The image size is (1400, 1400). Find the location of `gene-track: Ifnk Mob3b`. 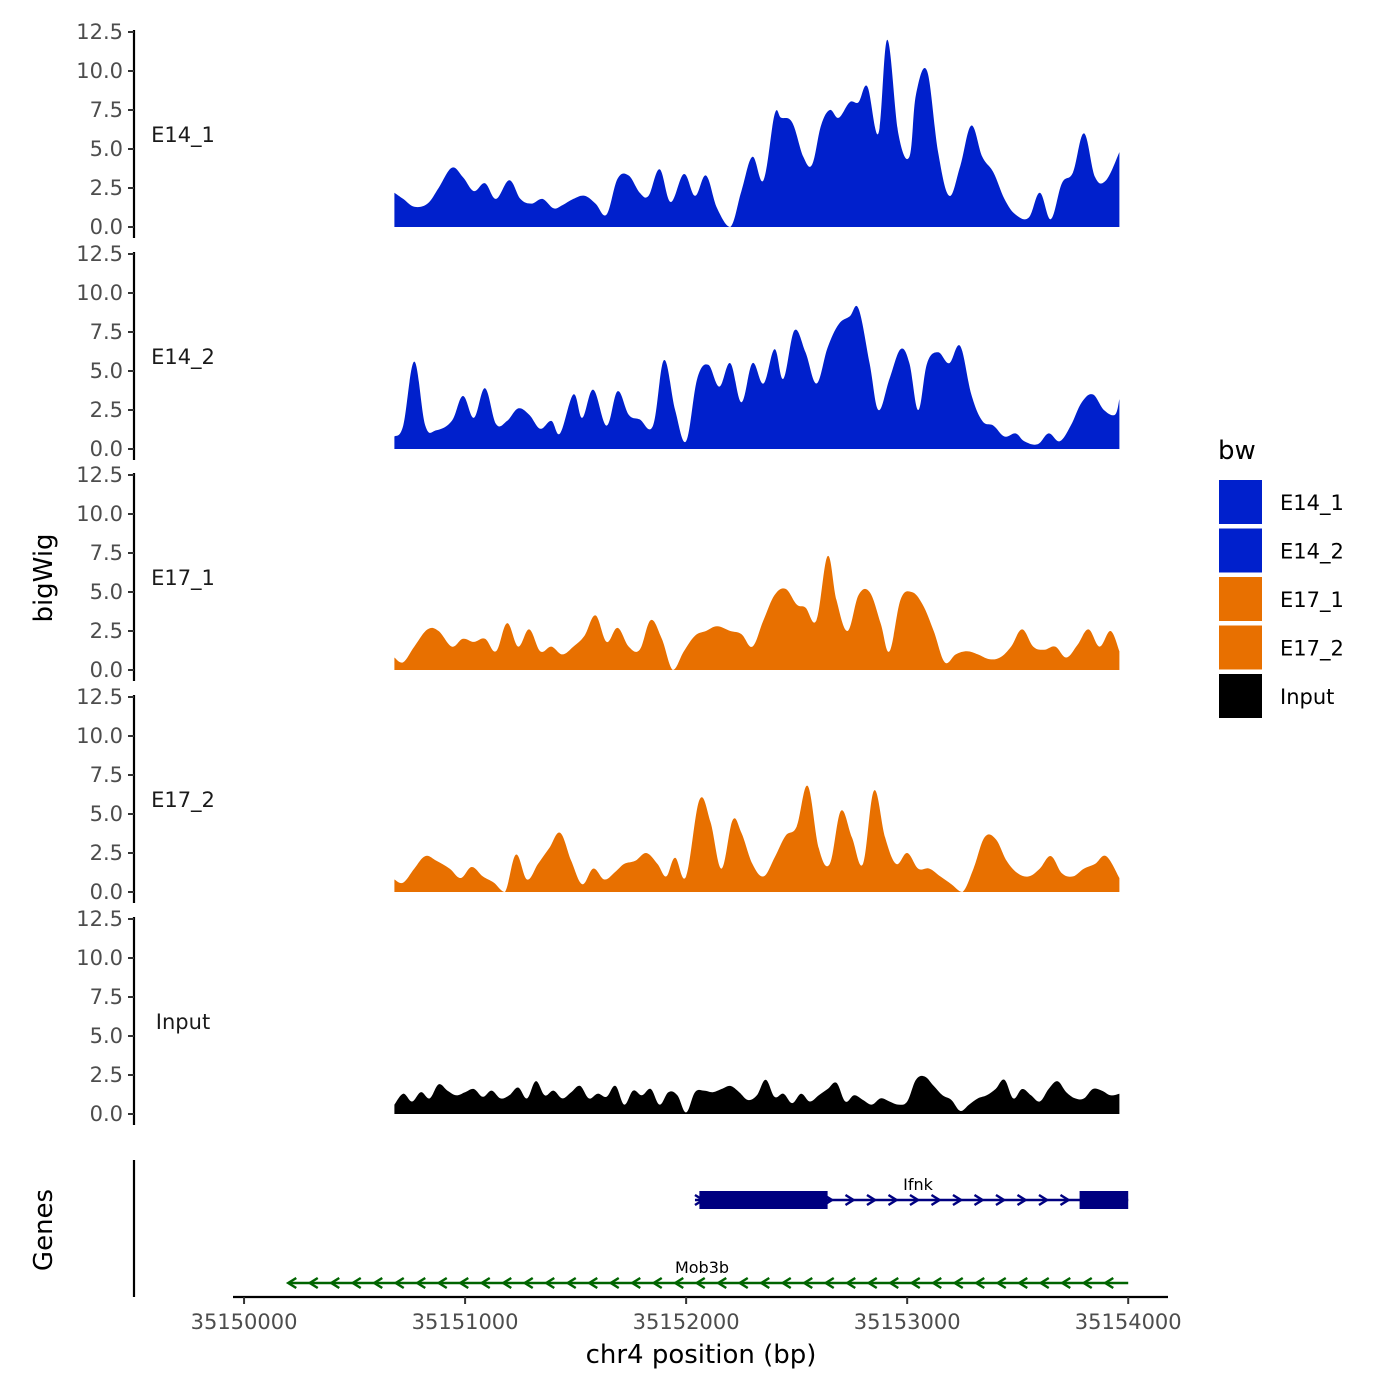

gene-track: Ifnk Mob3b is located at coordinates (630, 1228).